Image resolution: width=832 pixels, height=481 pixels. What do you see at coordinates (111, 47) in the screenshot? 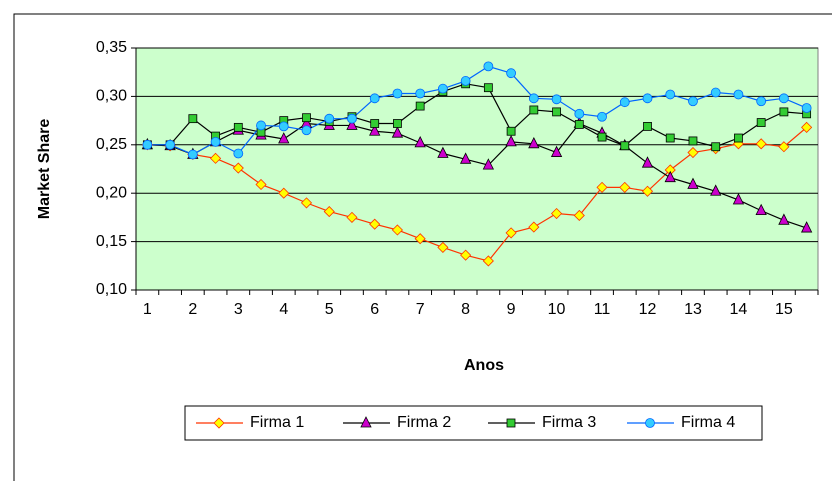
I see `y-tick-label: 0,35` at bounding box center [111, 47].